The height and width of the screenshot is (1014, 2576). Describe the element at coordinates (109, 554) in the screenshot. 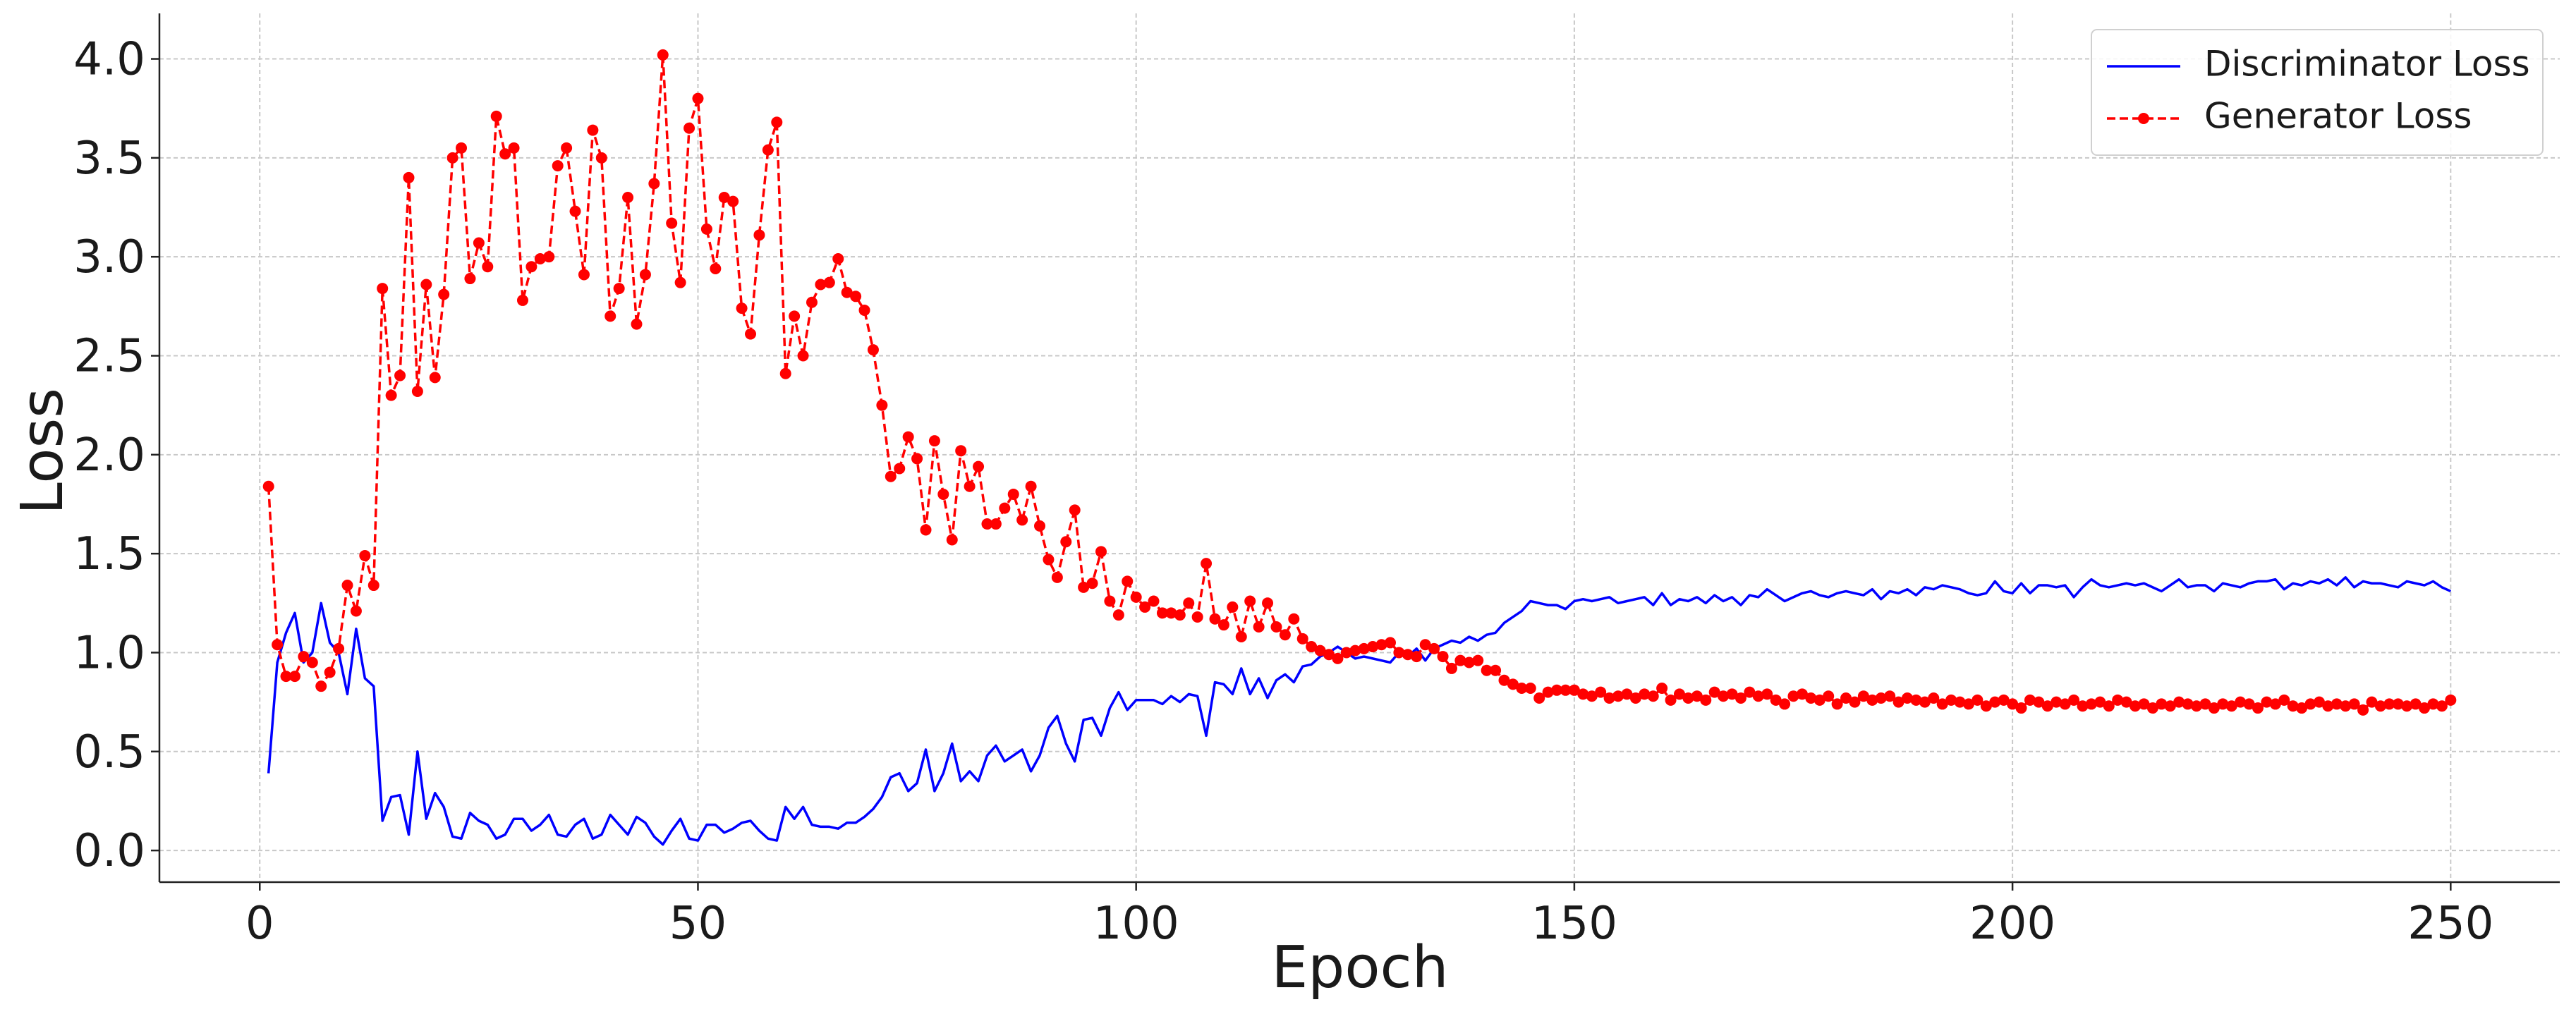

I see `y-tick-label: 1.5` at that location.